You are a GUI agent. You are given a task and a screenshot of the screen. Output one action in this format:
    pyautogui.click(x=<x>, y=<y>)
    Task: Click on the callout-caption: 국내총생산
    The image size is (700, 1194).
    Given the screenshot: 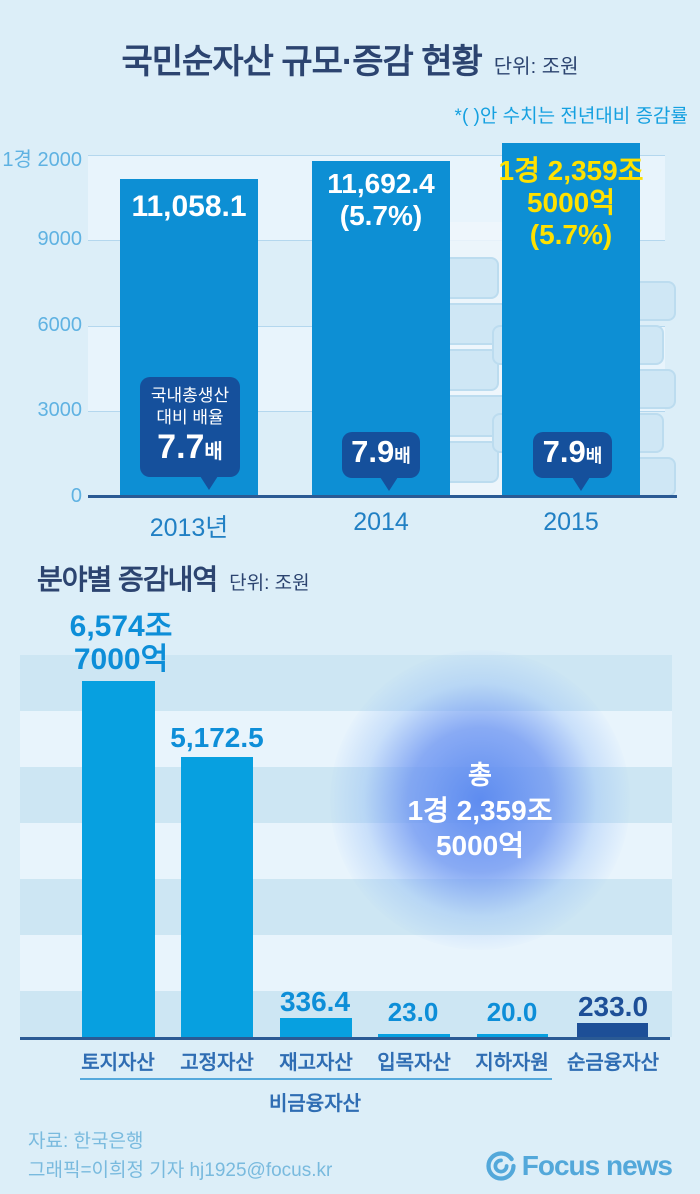 What is the action you would take?
    pyautogui.click(x=190, y=395)
    